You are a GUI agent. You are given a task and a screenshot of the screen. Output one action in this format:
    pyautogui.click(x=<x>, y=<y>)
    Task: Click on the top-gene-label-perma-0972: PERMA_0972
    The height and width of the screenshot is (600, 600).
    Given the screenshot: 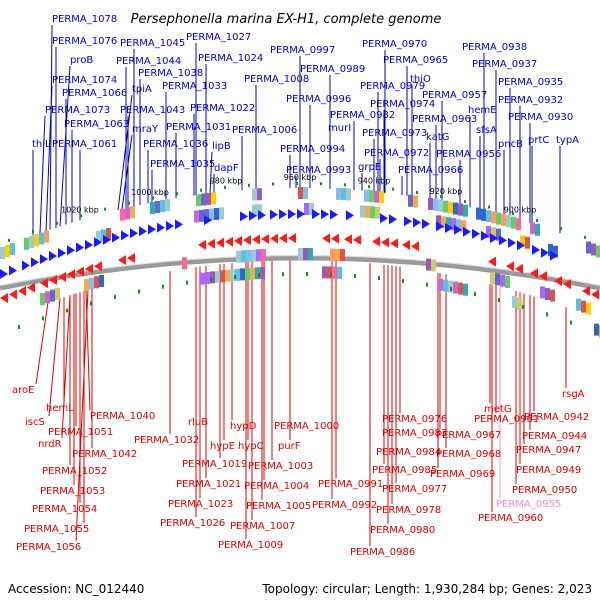 What is the action you would take?
    pyautogui.click(x=396, y=153)
    